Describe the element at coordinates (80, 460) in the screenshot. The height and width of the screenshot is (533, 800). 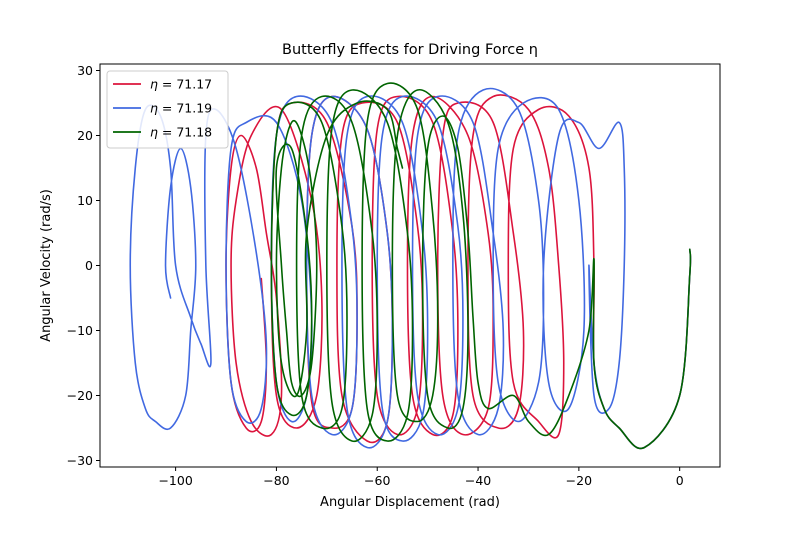
I see `y-tick-label: −30` at that location.